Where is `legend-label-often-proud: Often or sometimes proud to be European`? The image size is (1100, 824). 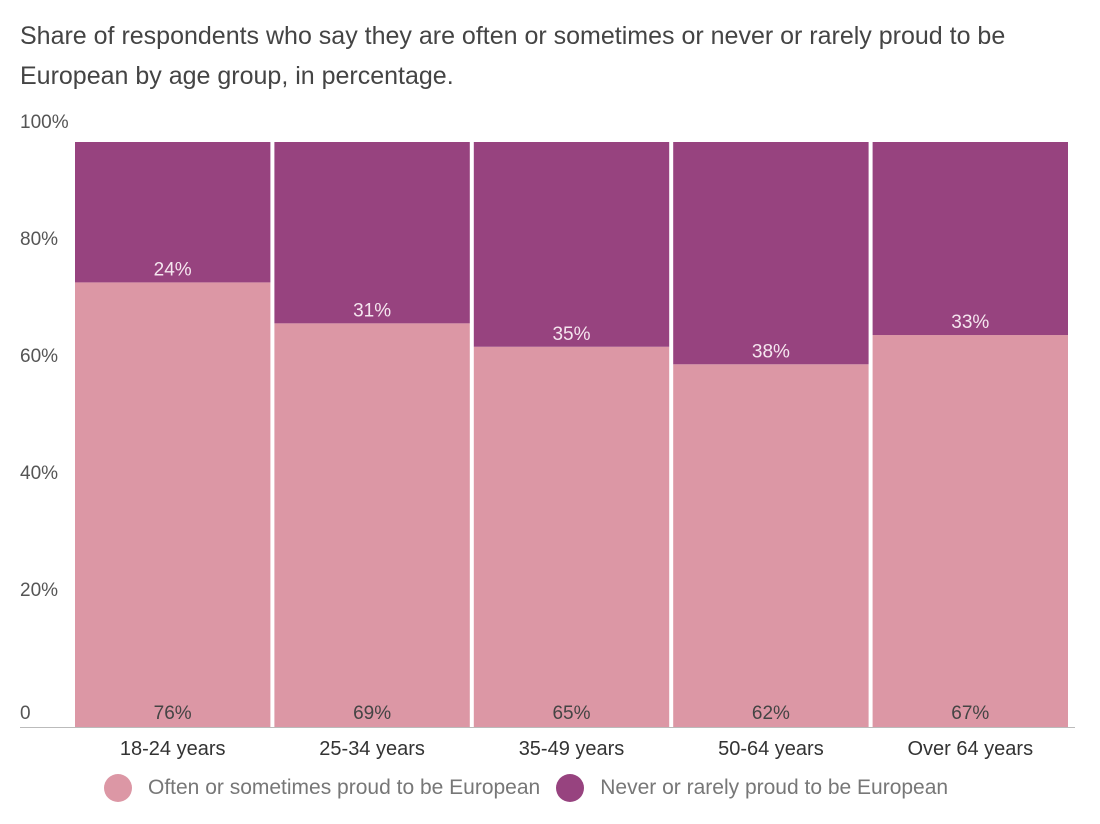
legend-label-often-proud: Often or sometimes proud to be European is located at coordinates (344, 787).